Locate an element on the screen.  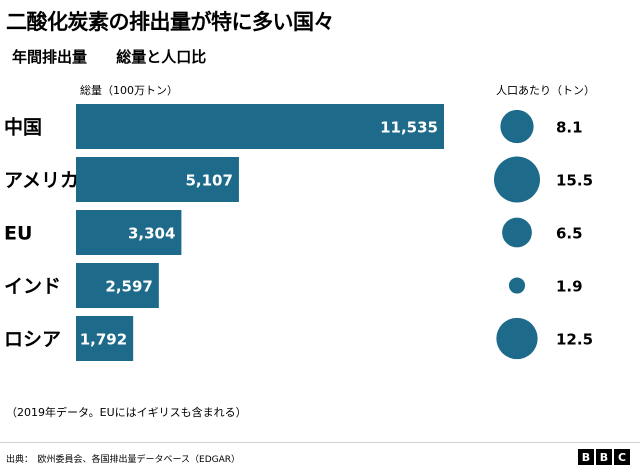
chart-subtitle: 年間排出量 総量と人口比 is located at coordinates (121, 56).